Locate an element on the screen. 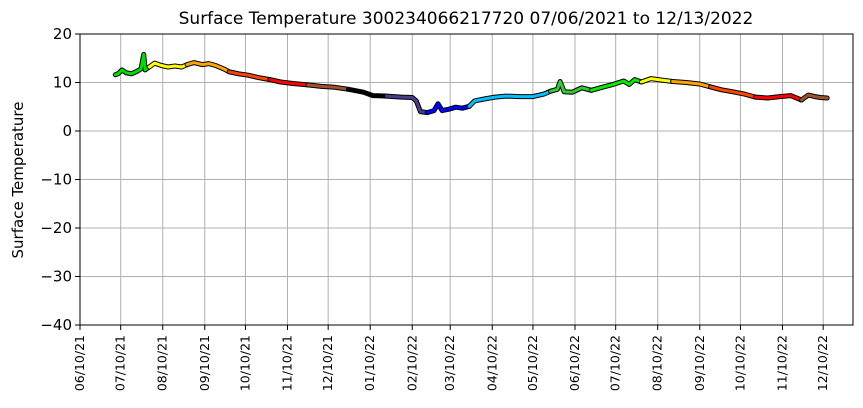 The width and height of the screenshot is (863, 408). series-16-line is located at coordinates (814, 97).